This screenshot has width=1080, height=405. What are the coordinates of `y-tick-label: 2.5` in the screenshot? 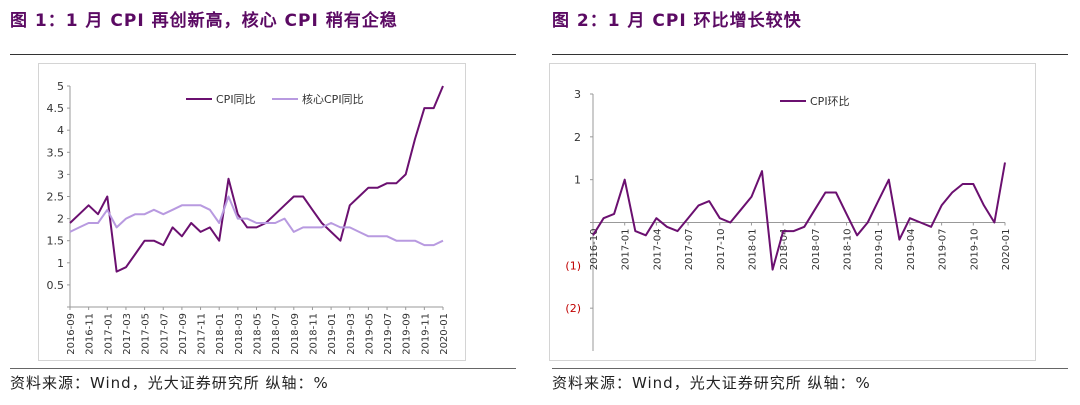 It's located at (56, 197).